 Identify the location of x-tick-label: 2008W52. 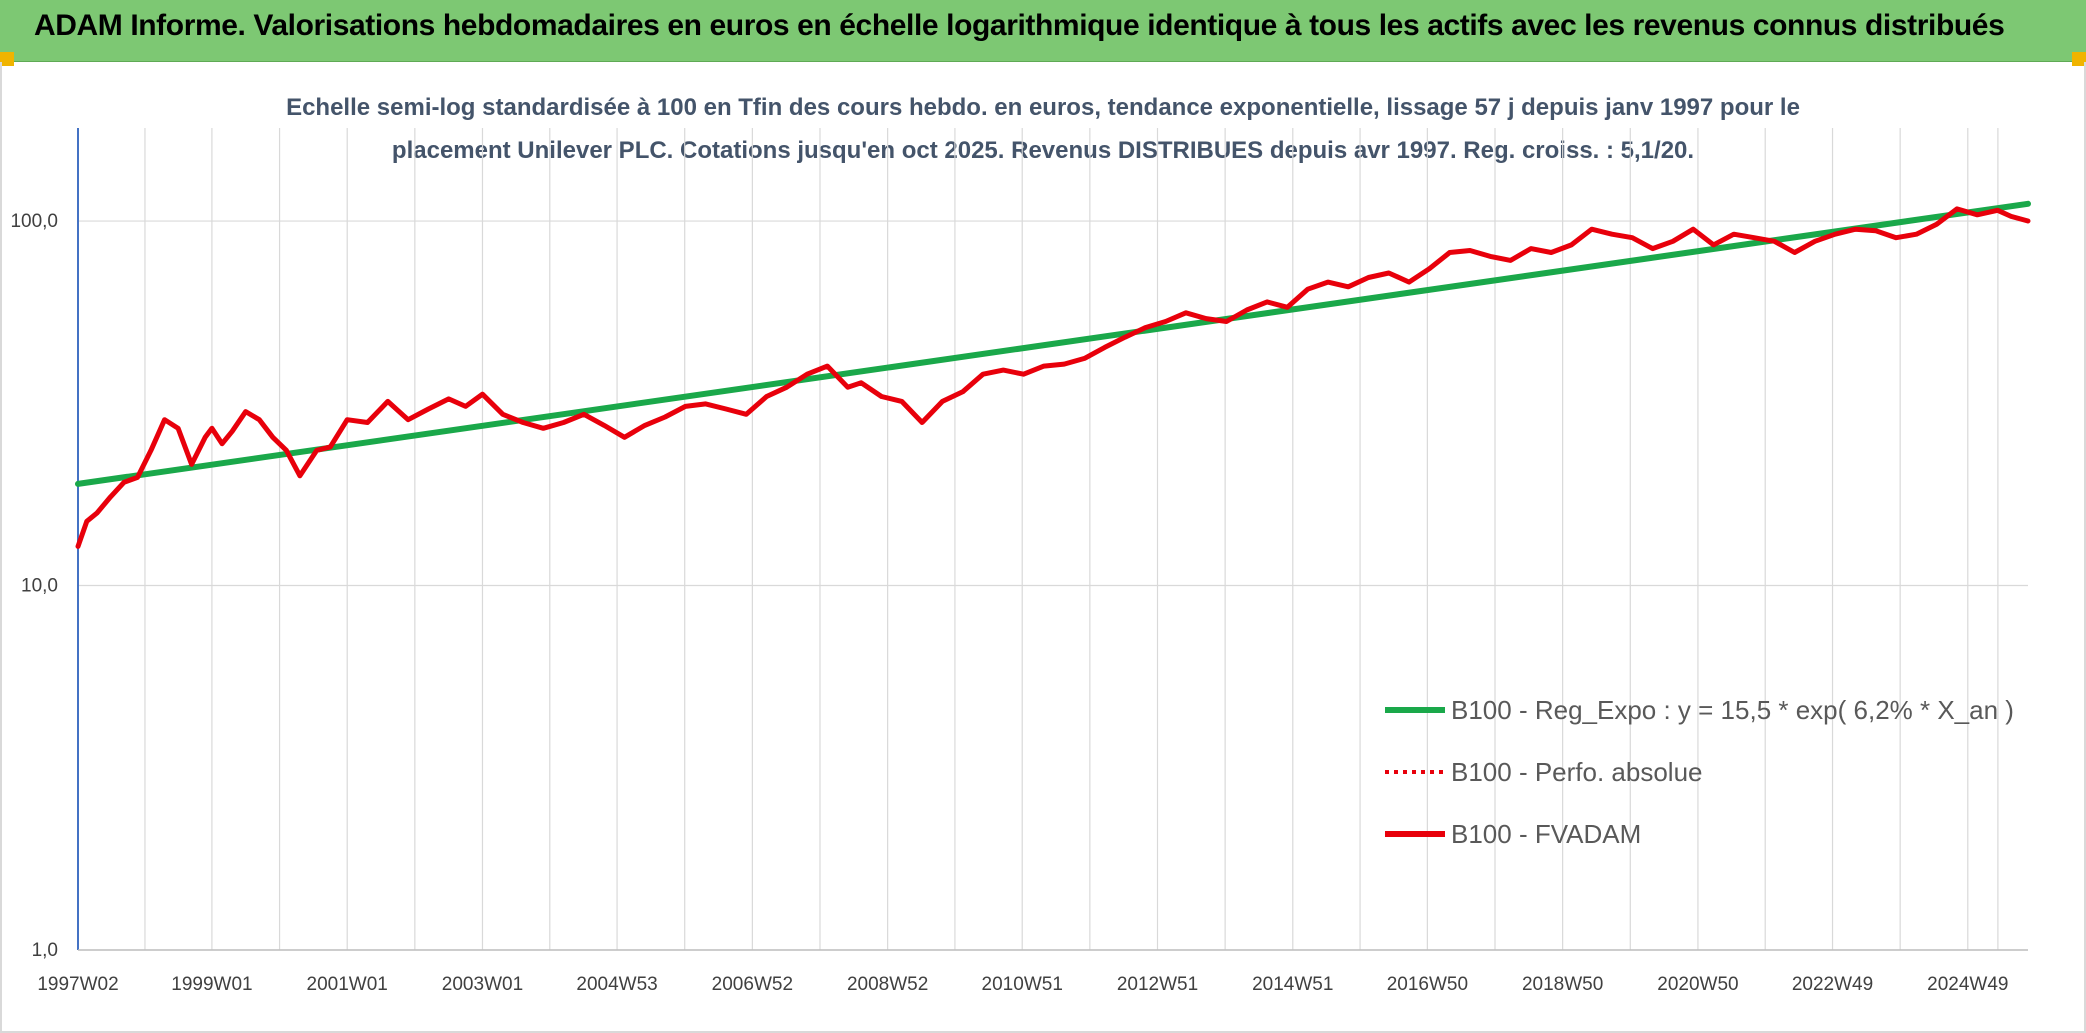
(887, 984).